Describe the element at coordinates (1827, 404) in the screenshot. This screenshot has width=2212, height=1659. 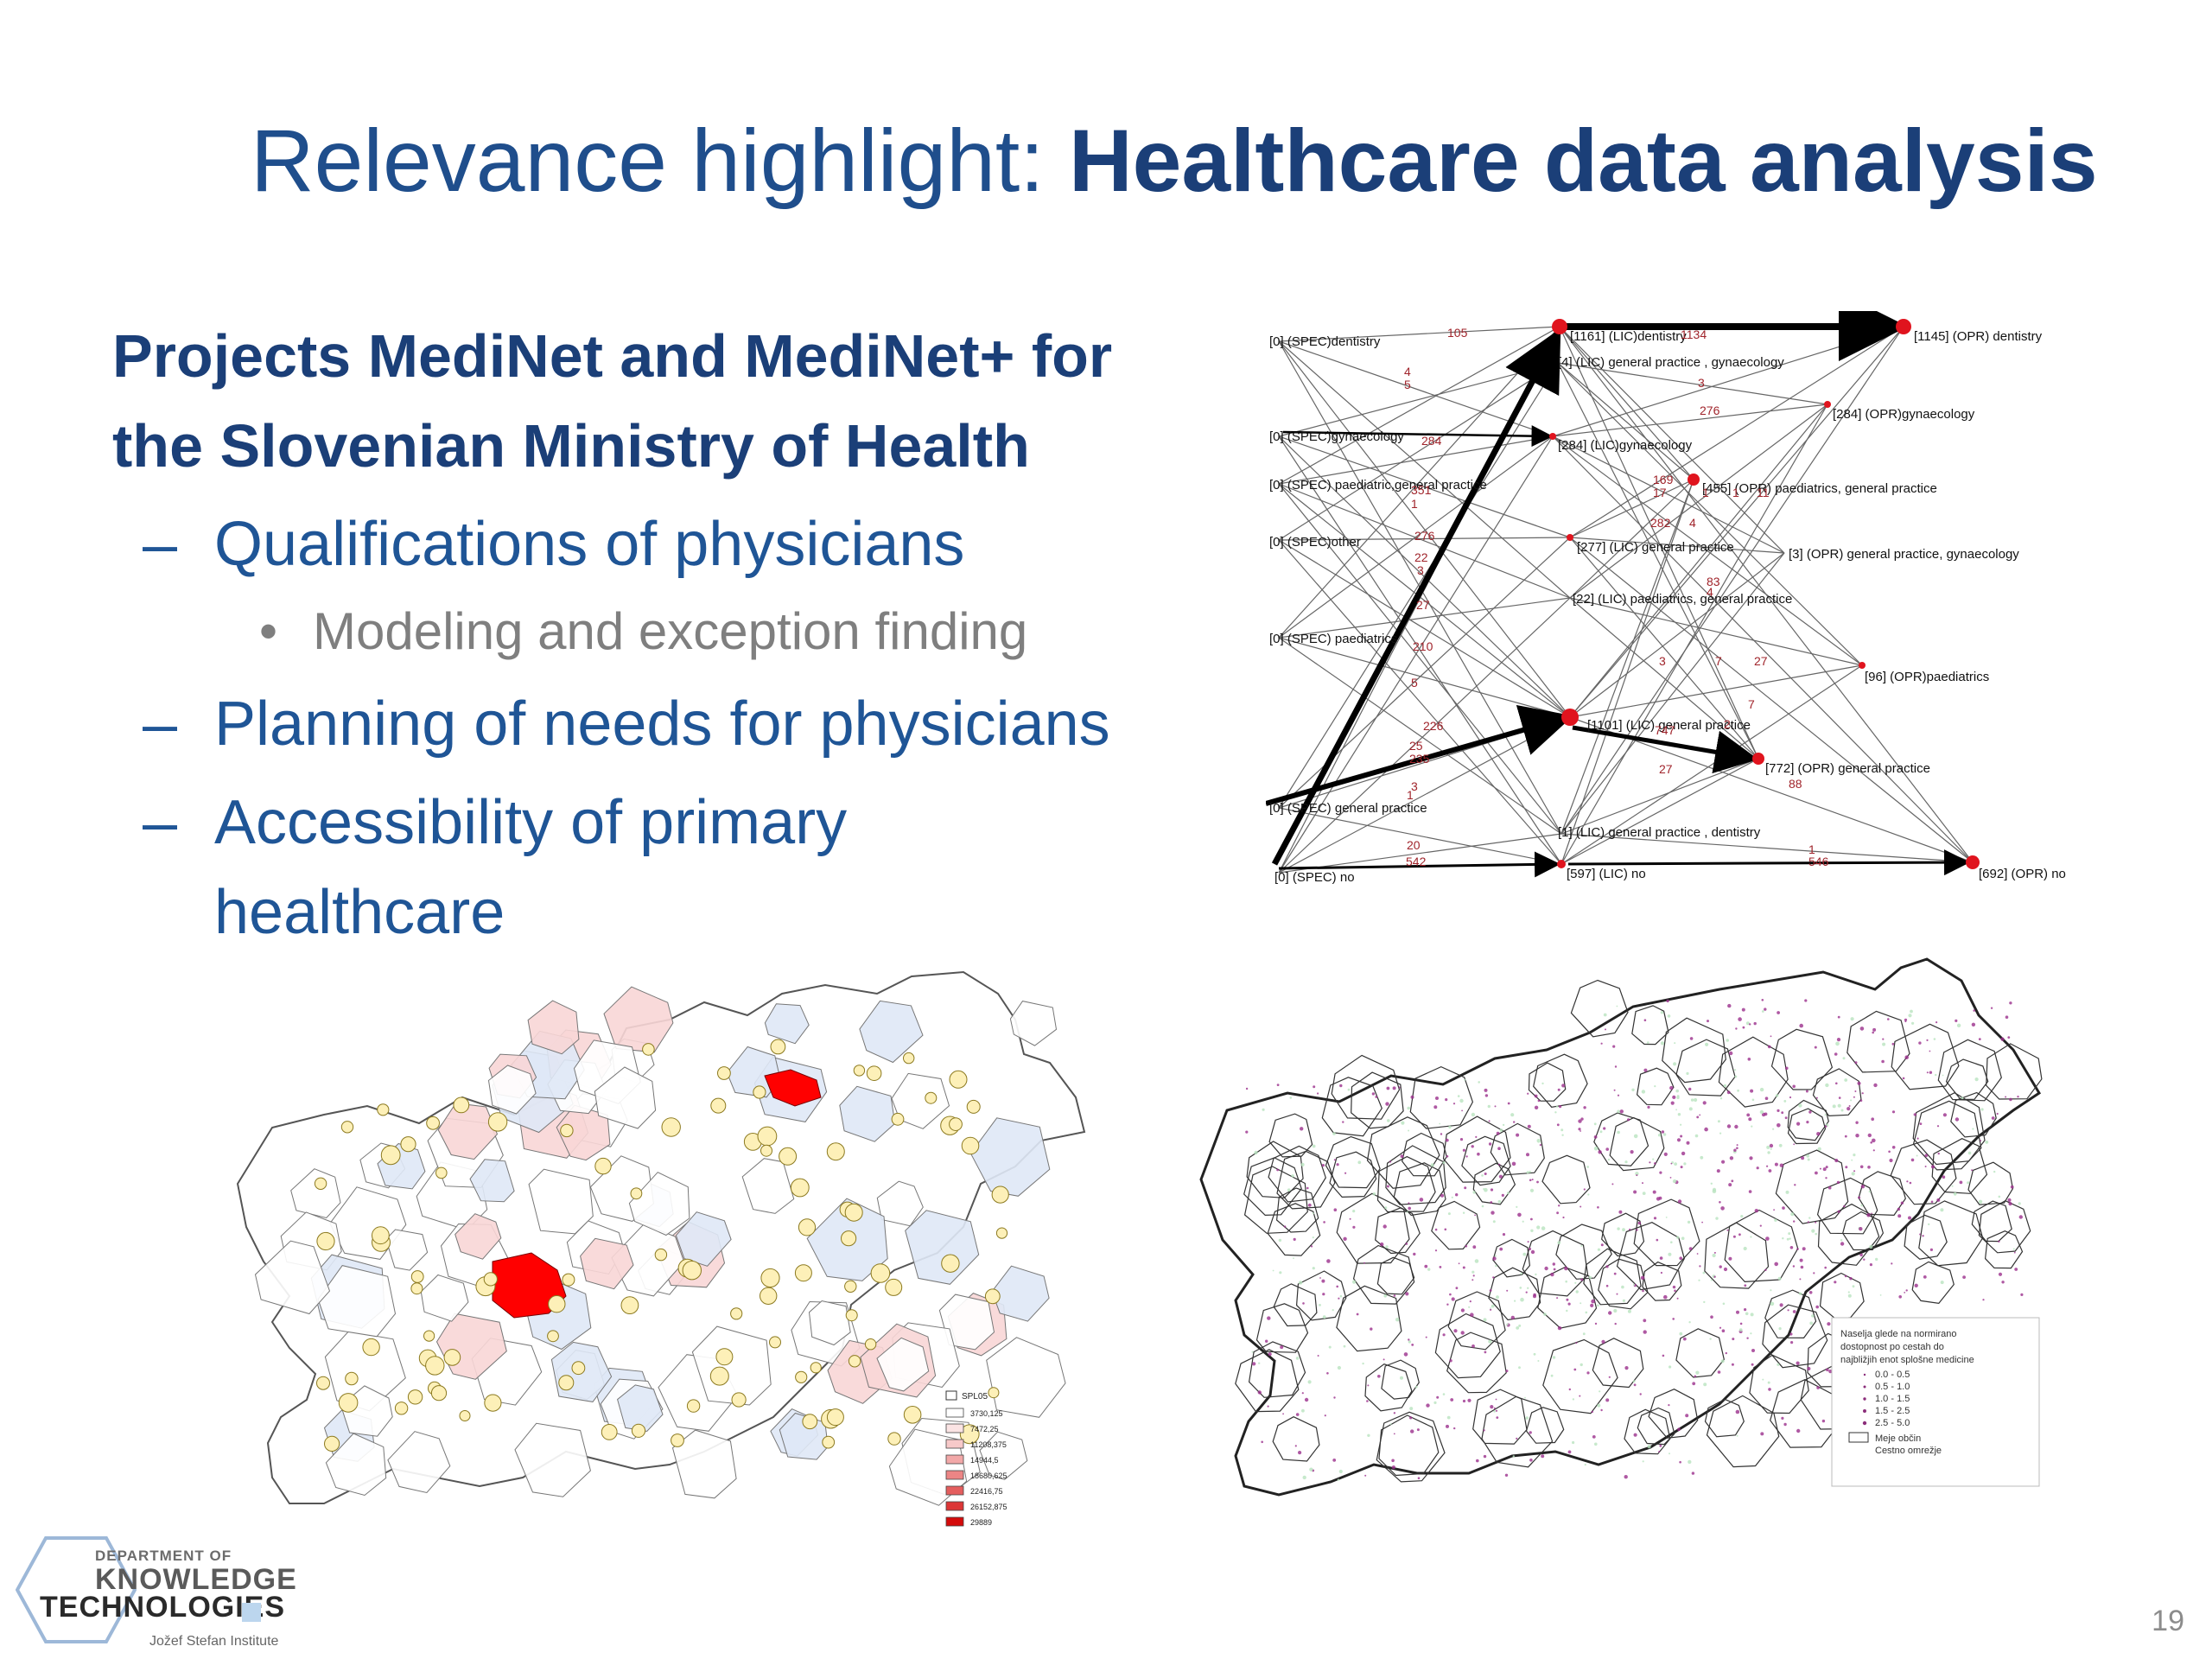
I see `node-opr-gynaecology` at that location.